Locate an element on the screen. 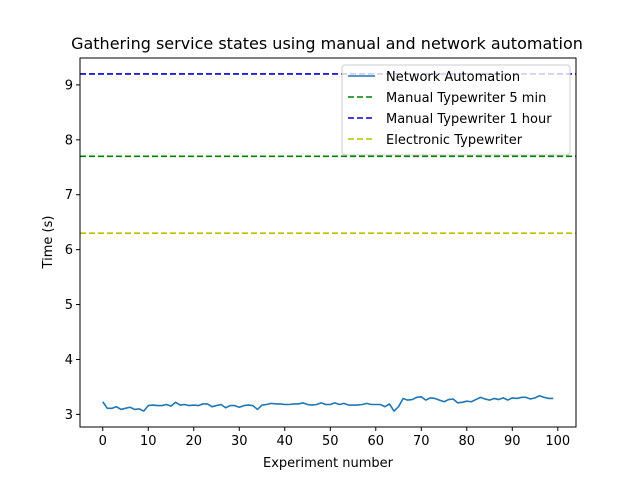 The height and width of the screenshot is (484, 640). legend-label: Manual Typewriter 1 hour is located at coordinates (469, 119).